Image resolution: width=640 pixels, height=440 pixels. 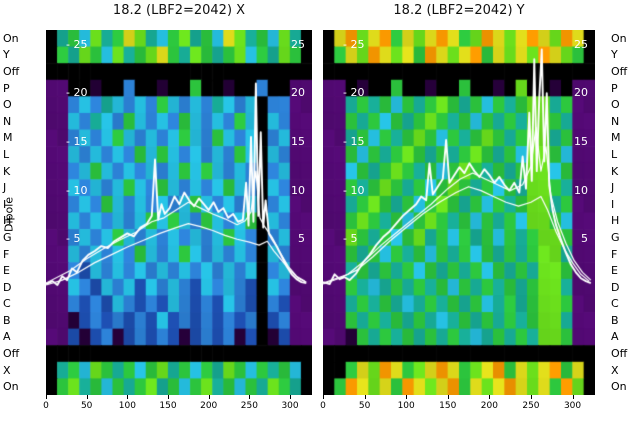 What do you see at coordinates (298, 44) in the screenshot?
I see `ytick-label-right: 25` at bounding box center [298, 44].